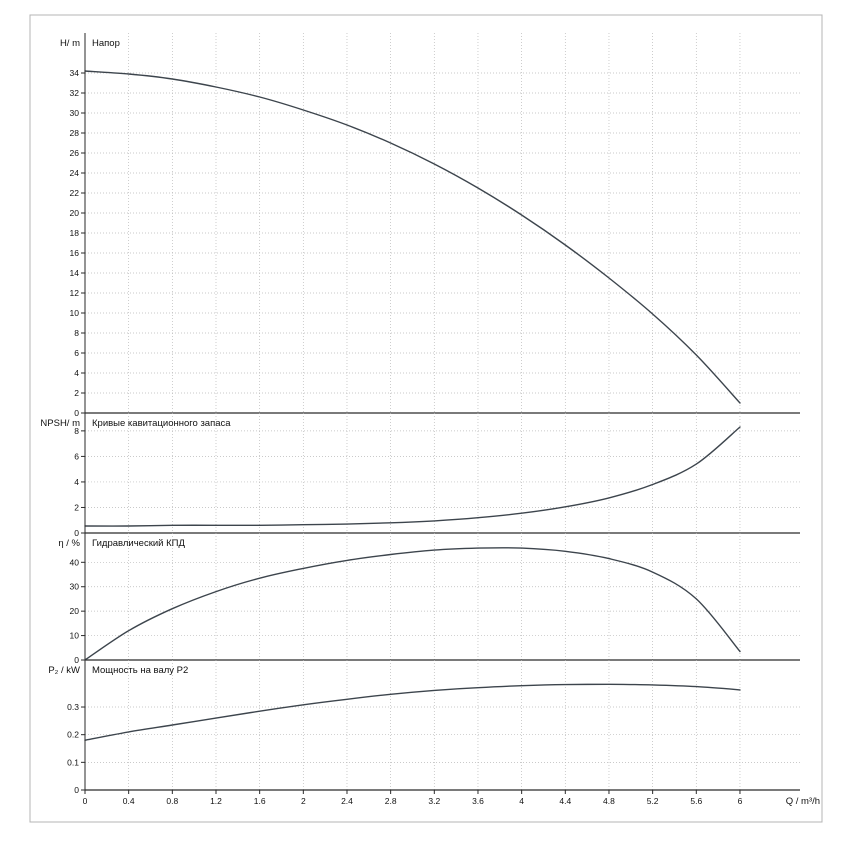 The image size is (850, 850). Describe the element at coordinates (260, 801) in the screenshot. I see `x-tick-label: 1.6` at that location.